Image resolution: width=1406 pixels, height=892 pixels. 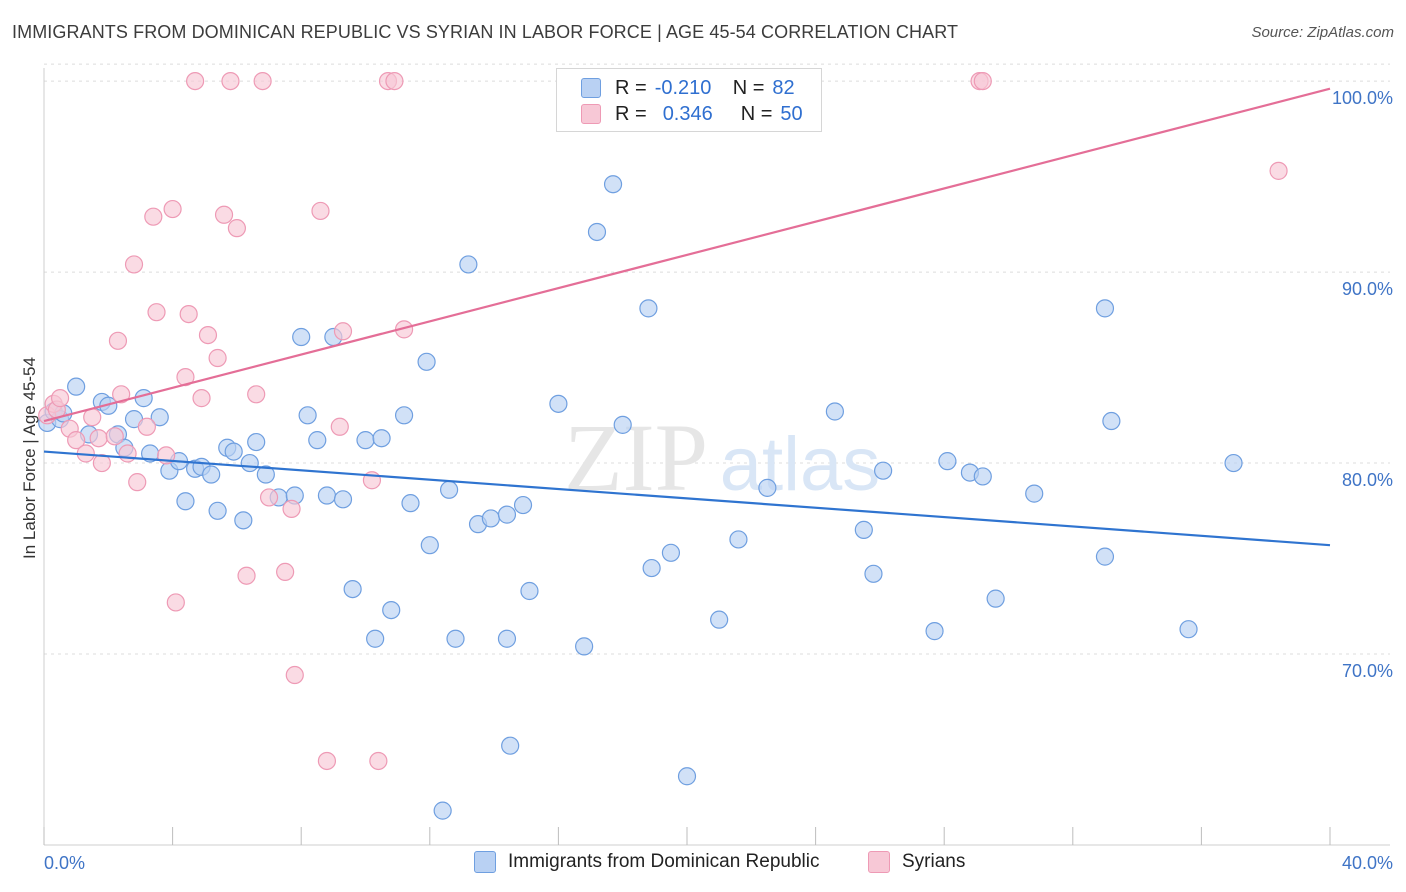 What do you see at coordinates (934, 861) in the screenshot?
I see `bottom-legend-label: Syrians` at bounding box center [934, 861].